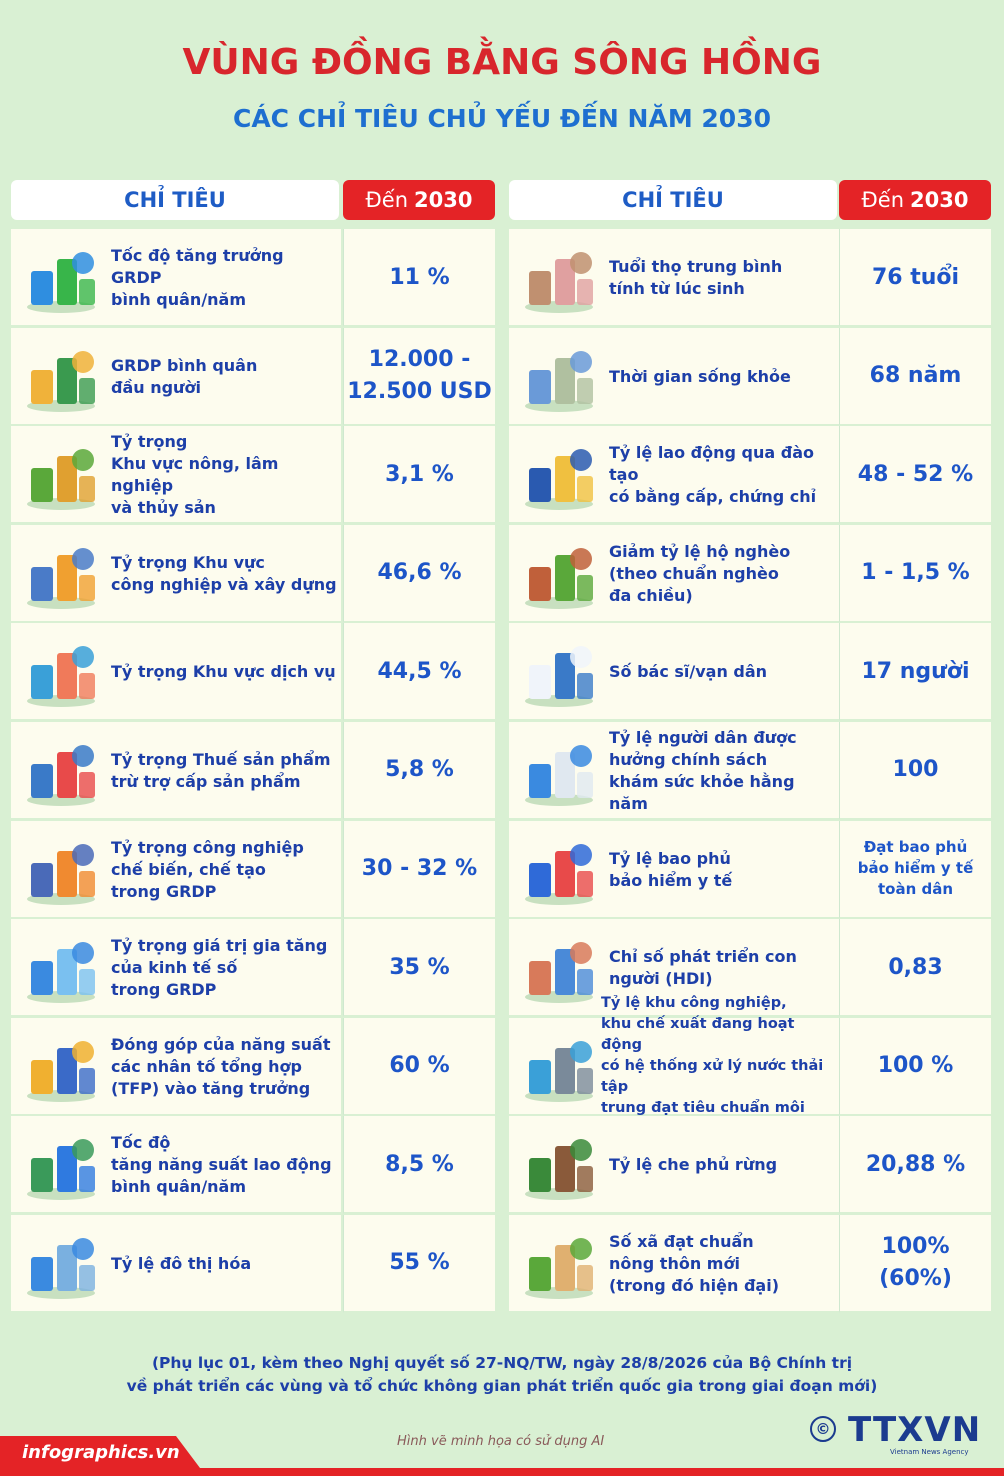 Image resolution: width=1004 pixels, height=1476 pixels. I want to click on site-link: infographics.vn, so click(100, 1452).